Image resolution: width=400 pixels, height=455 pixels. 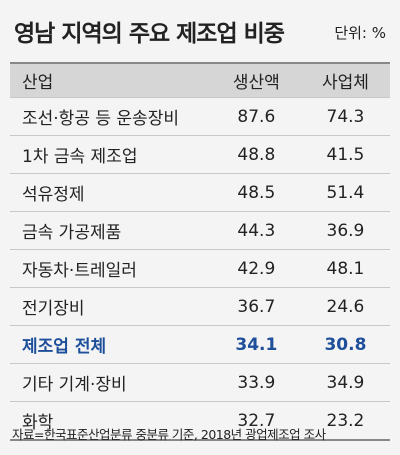 I want to click on table-row: 기타 기계·장비 33.9 34.9, so click(x=200, y=382).